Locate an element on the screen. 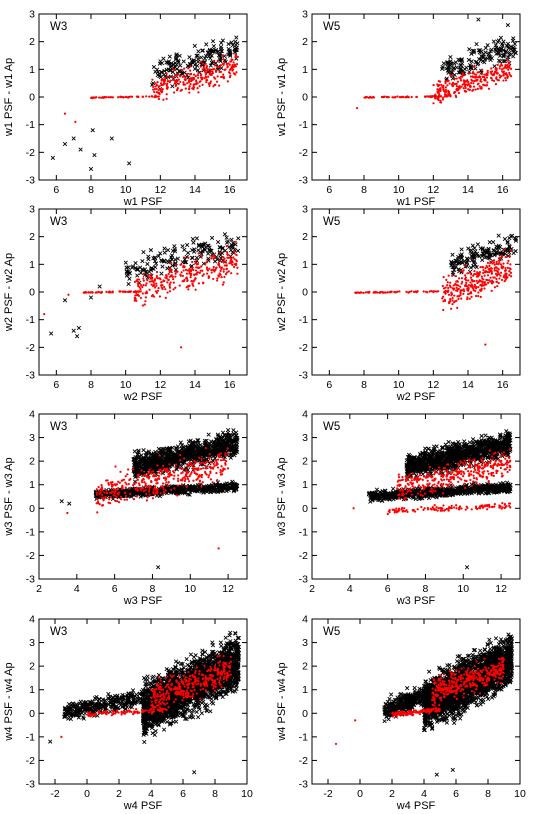 This screenshot has height=814, width=538. x-tick-label: 12 is located at coordinates (160, 190).